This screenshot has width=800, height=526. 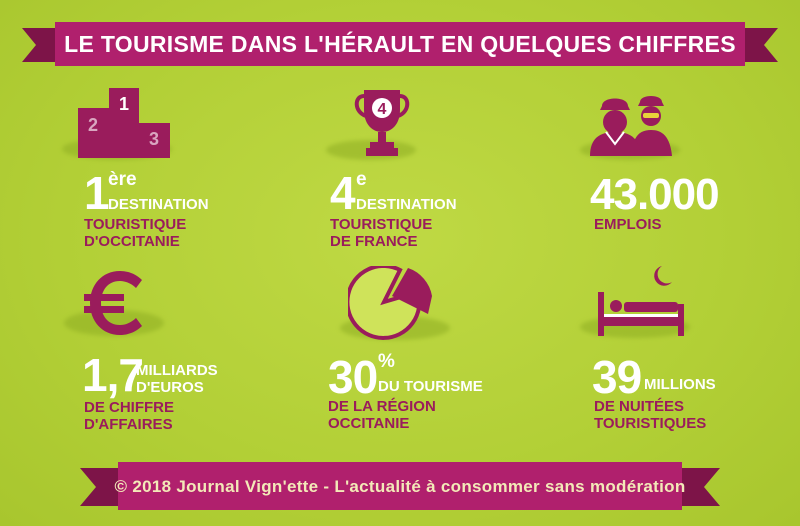 I want to click on podium-third-label: 3, so click(x=154, y=139).